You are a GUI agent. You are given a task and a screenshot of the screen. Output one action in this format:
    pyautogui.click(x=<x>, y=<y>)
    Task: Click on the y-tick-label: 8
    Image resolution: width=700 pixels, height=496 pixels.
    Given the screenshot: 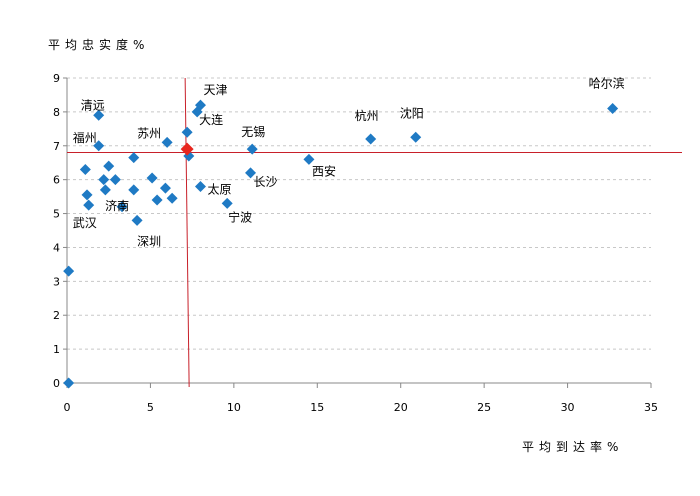 What is the action you would take?
    pyautogui.click(x=56, y=112)
    